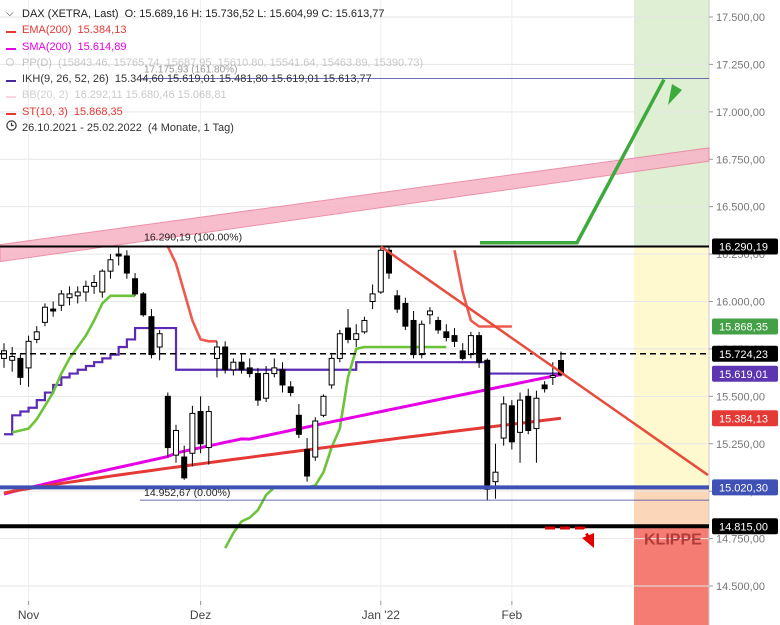 Image resolution: width=780 pixels, height=625 pixels. I want to click on background-zones, so click(671, 312).